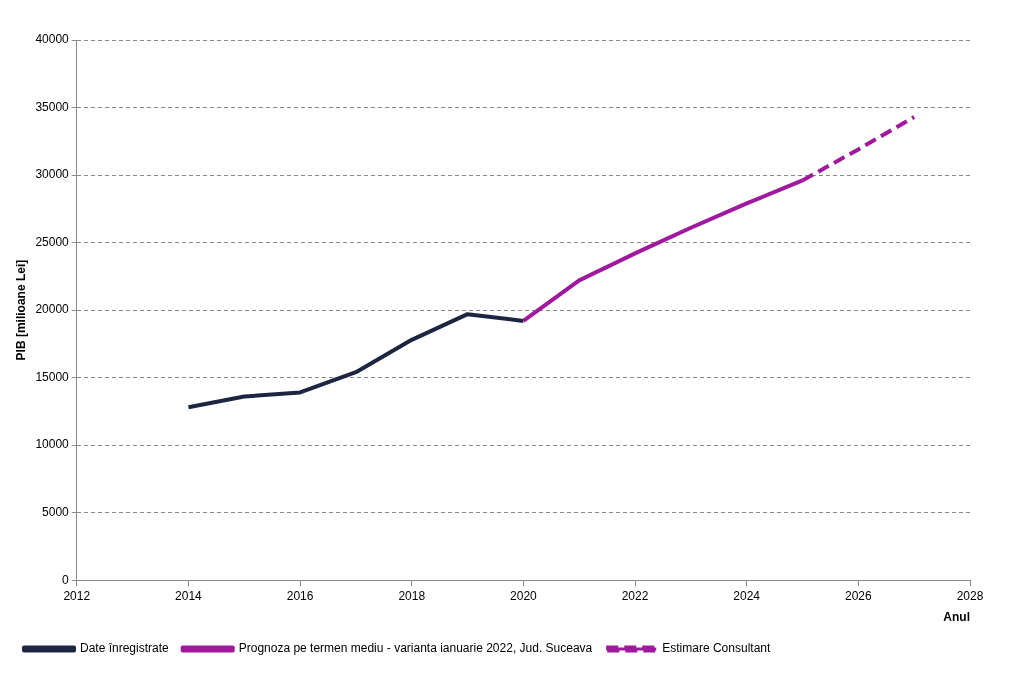 The width and height of the screenshot is (1018, 683). What do you see at coordinates (52, 241) in the screenshot?
I see `y-tick-label: 25000` at bounding box center [52, 241].